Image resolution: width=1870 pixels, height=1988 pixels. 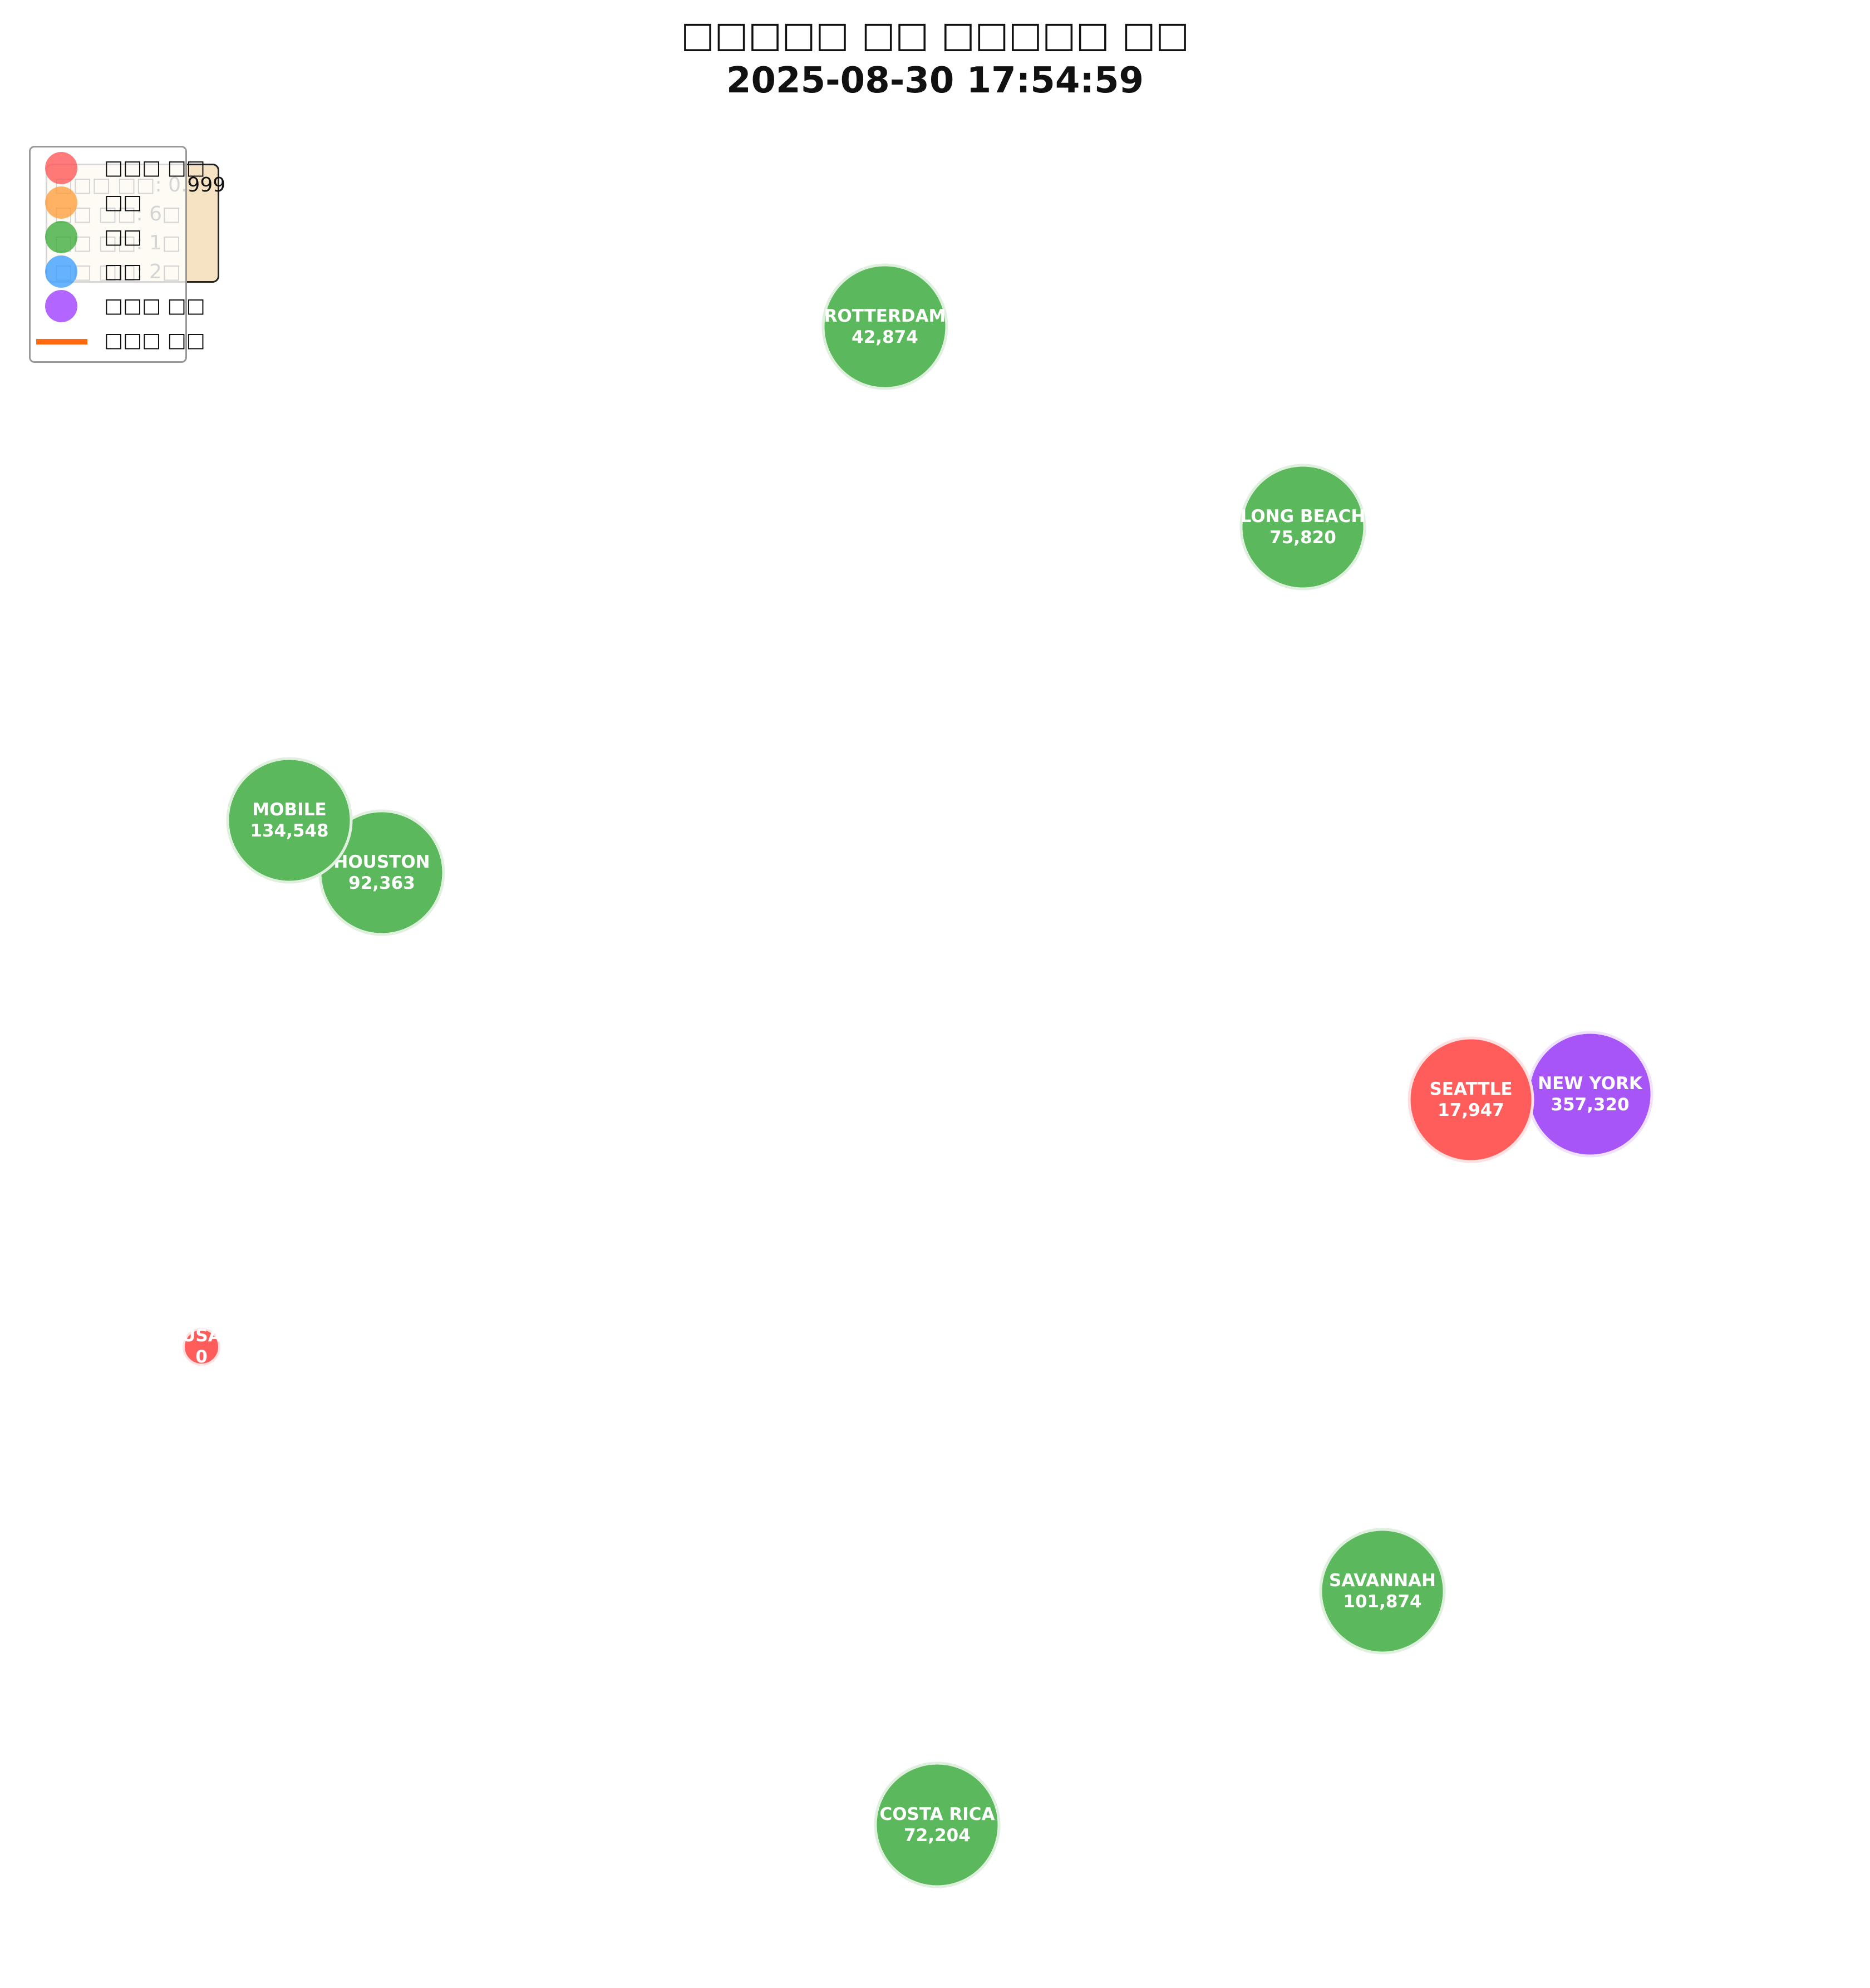 What do you see at coordinates (1471, 1110) in the screenshot?
I see `node-value: 17,947` at bounding box center [1471, 1110].